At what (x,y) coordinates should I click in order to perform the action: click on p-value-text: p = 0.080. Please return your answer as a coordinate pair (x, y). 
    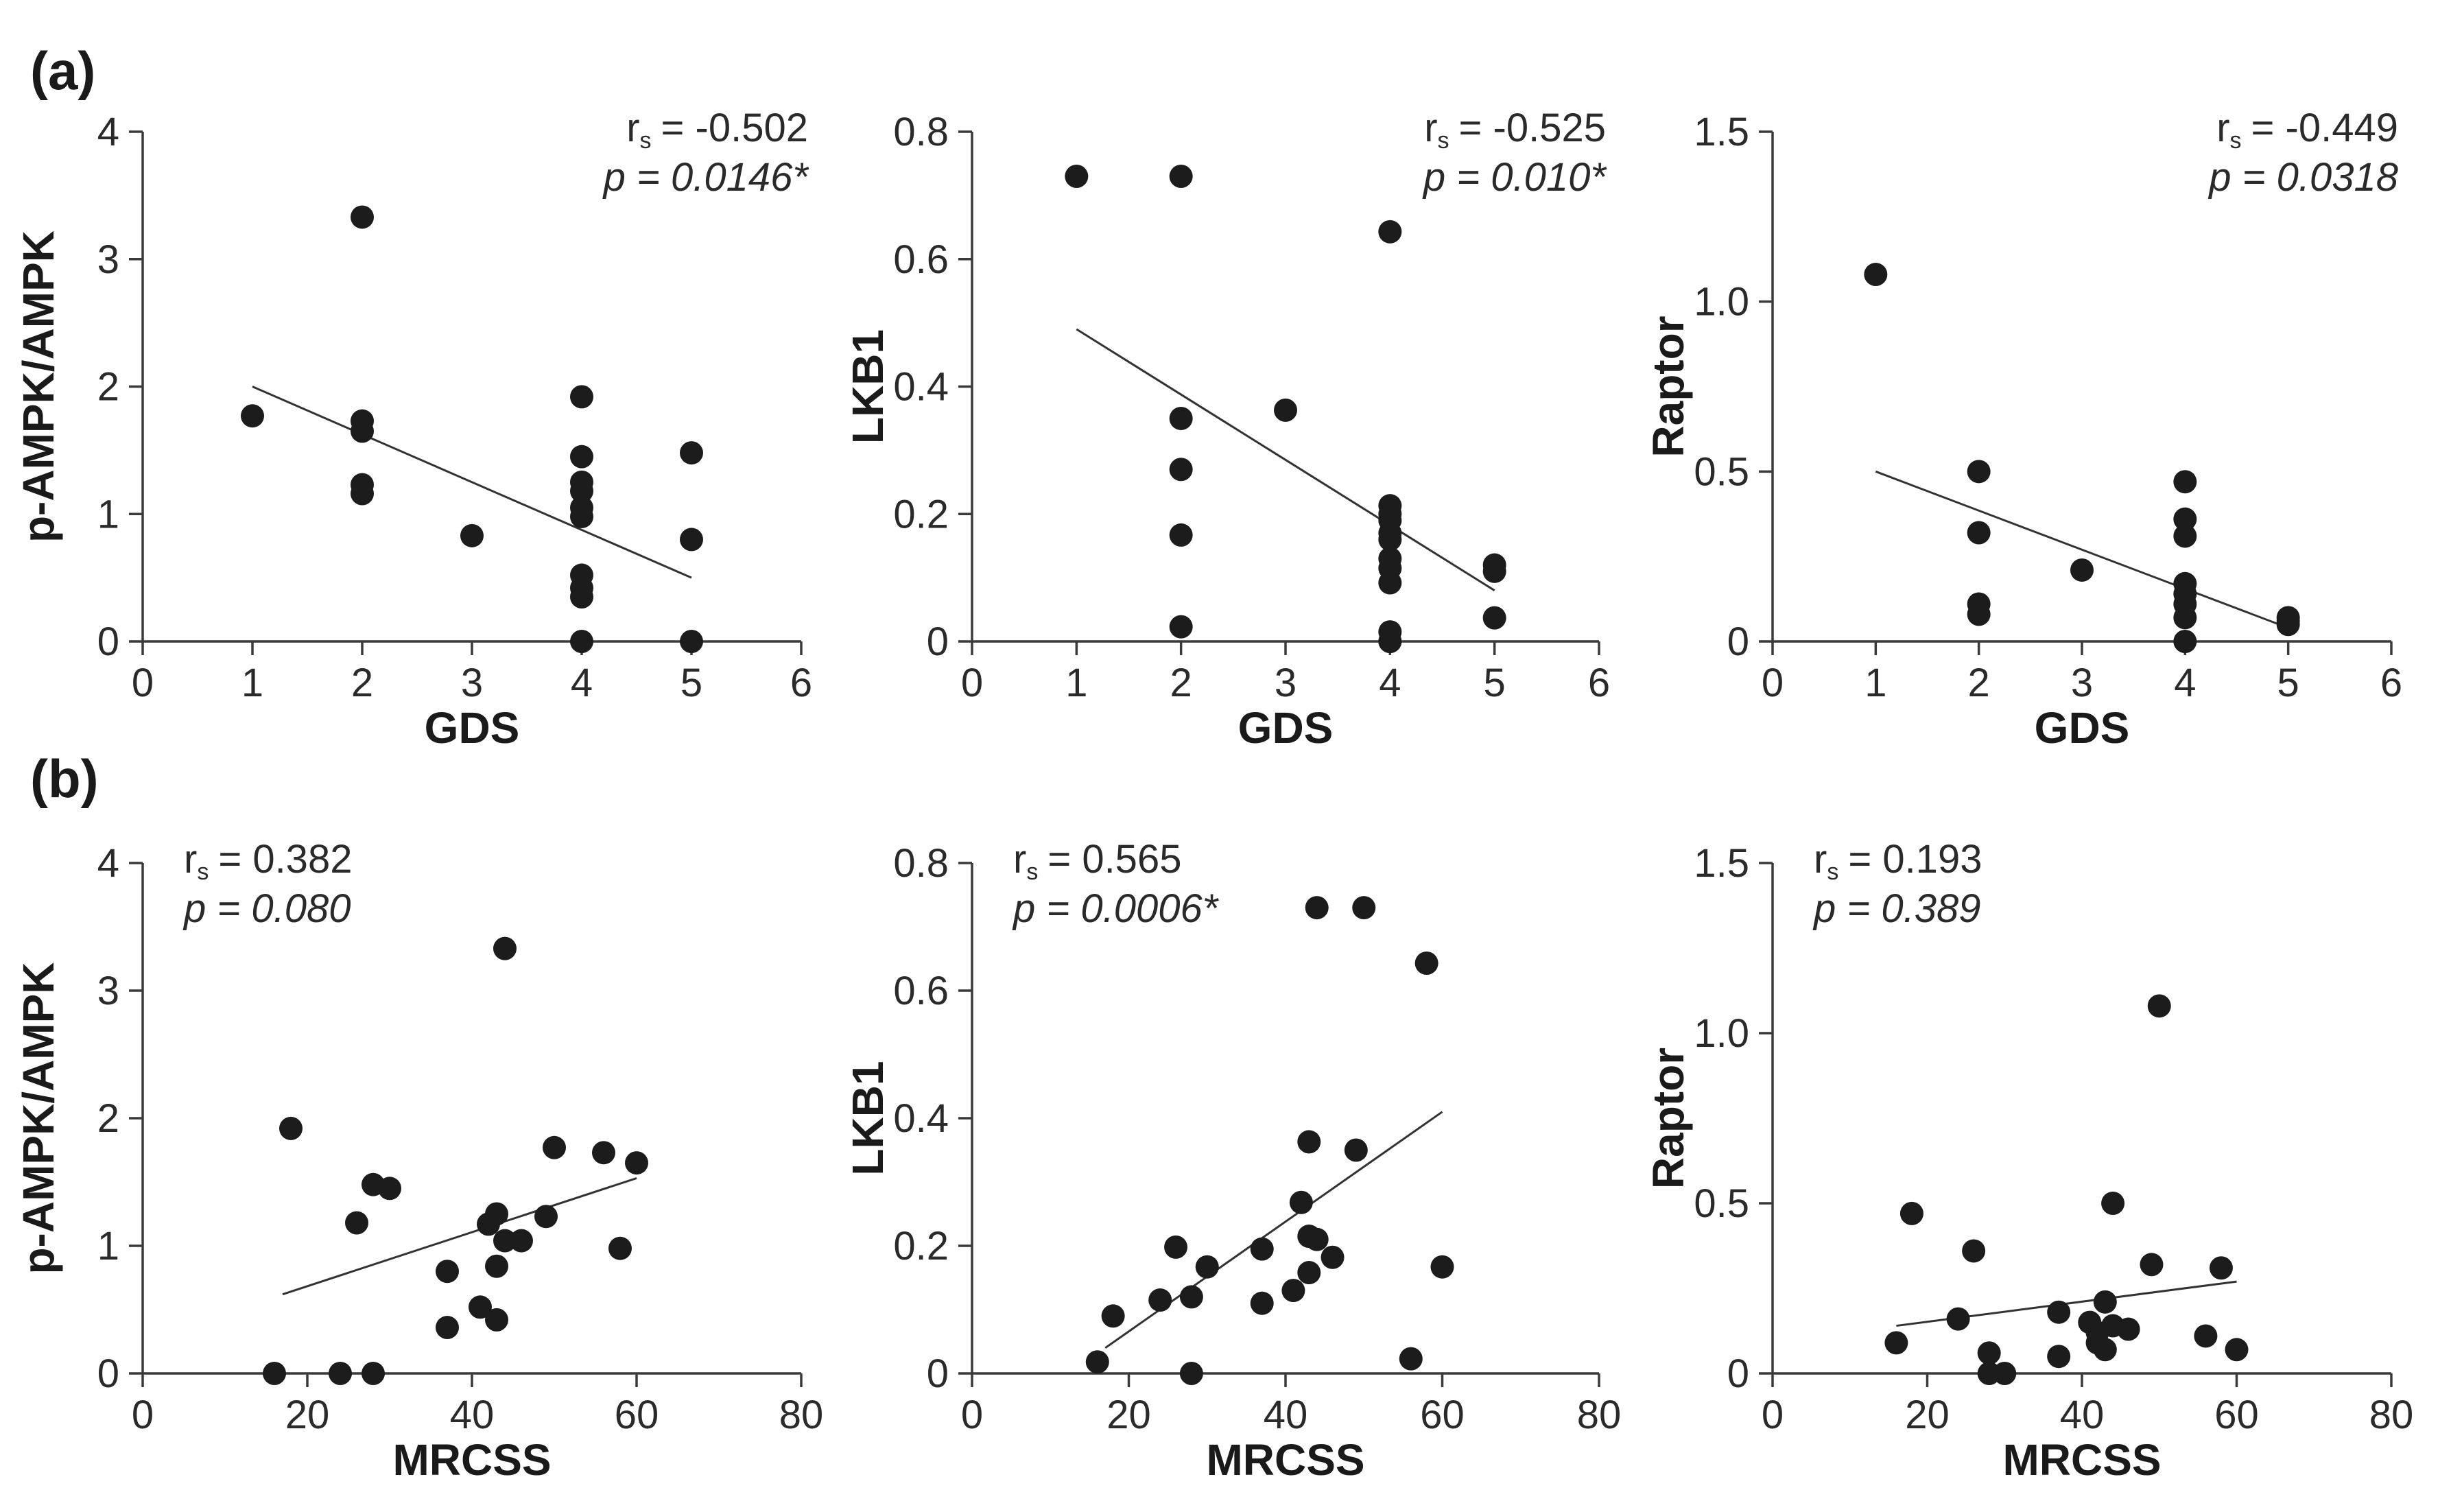
    Looking at the image, I should click on (266, 908).